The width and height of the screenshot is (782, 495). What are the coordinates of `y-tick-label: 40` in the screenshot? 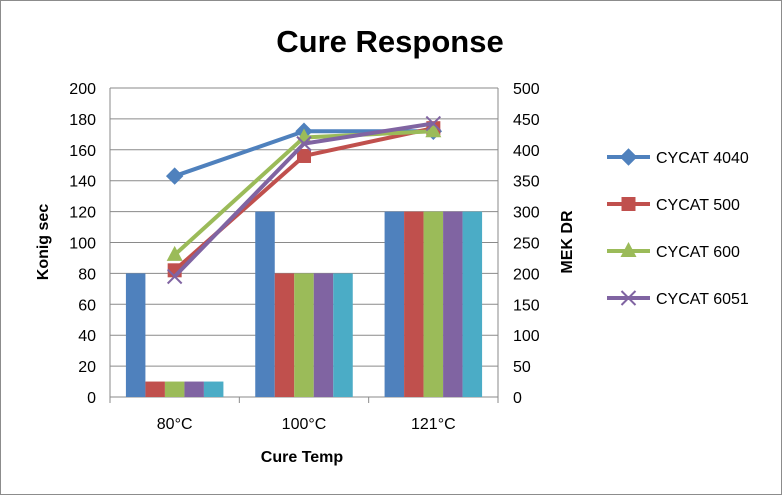 It's located at (87, 336).